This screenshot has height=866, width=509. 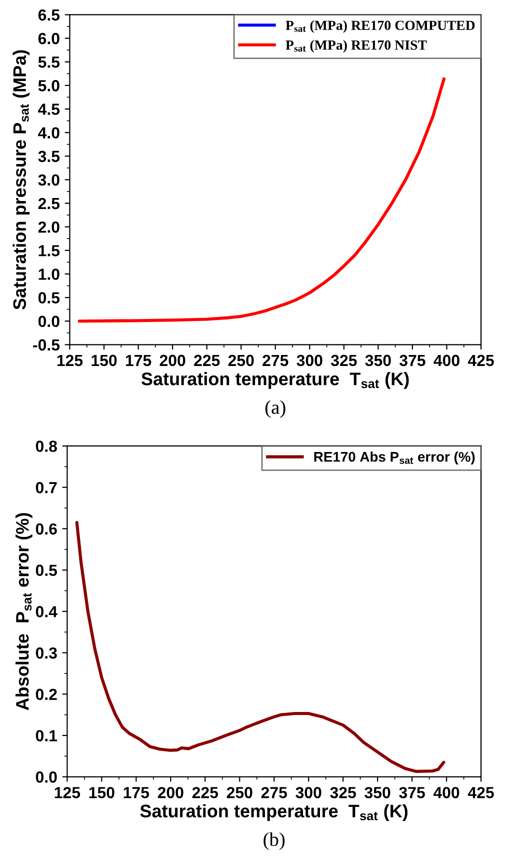 I want to click on legend-label: RE170 Abs P$_{sat}$ error (%), so click(x=394, y=458).